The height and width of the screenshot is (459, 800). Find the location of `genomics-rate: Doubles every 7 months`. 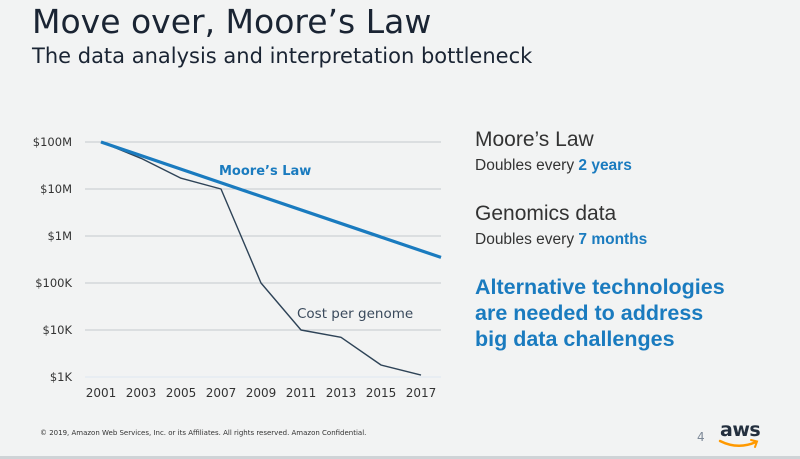

genomics-rate: Doubles every 7 months is located at coordinates (561, 240).